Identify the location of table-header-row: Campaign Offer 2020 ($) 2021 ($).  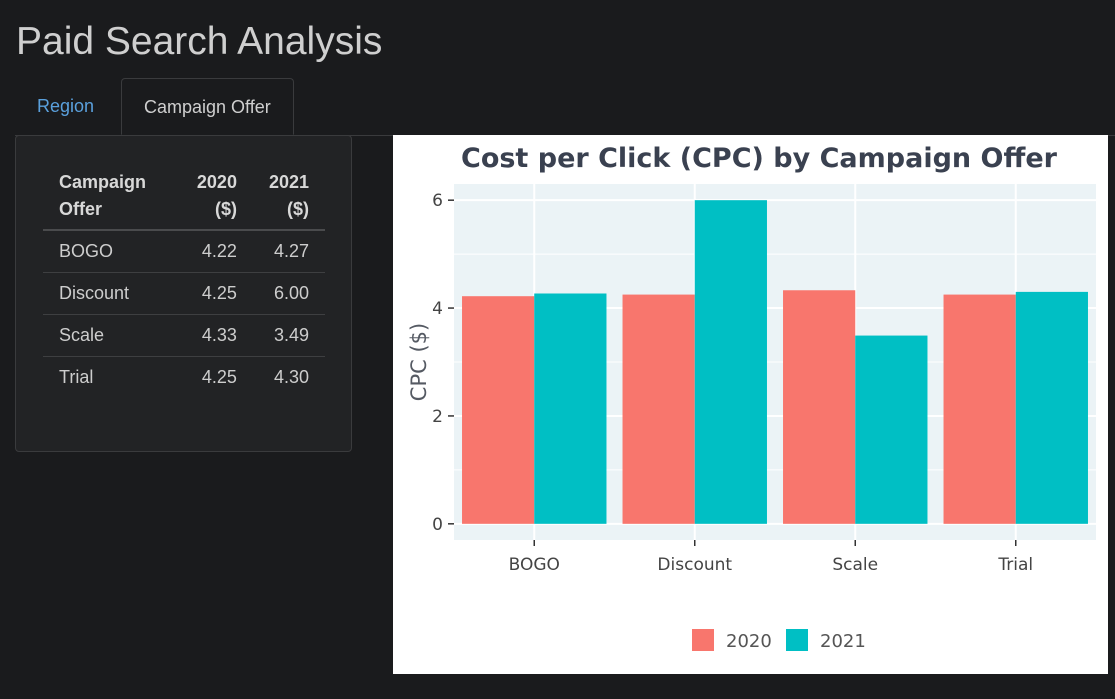
(184, 199).